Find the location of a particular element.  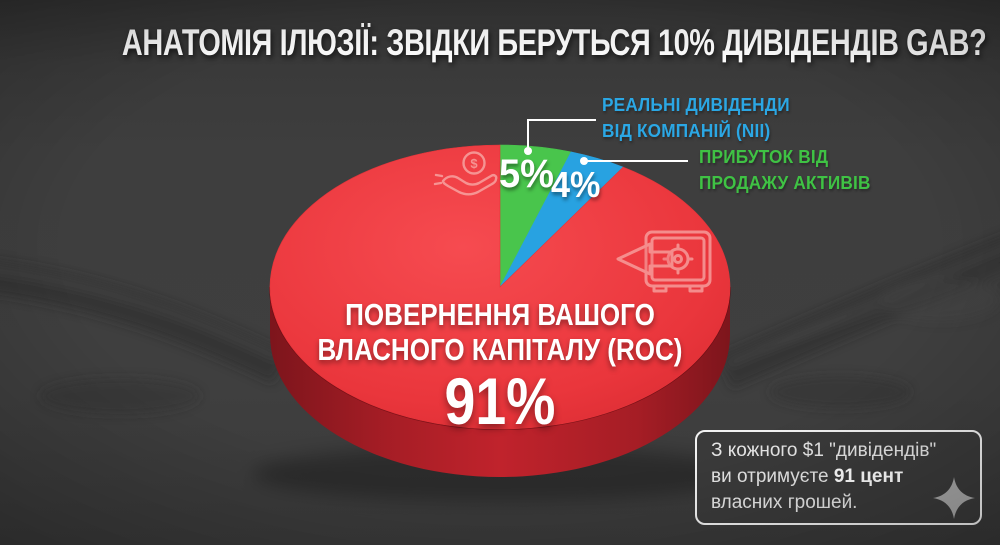

callout-label-nii: РЕАЛЬНІ ДИВІДЕНДИ ВІД КОМПАНІЙ (NII) is located at coordinates (696, 118).